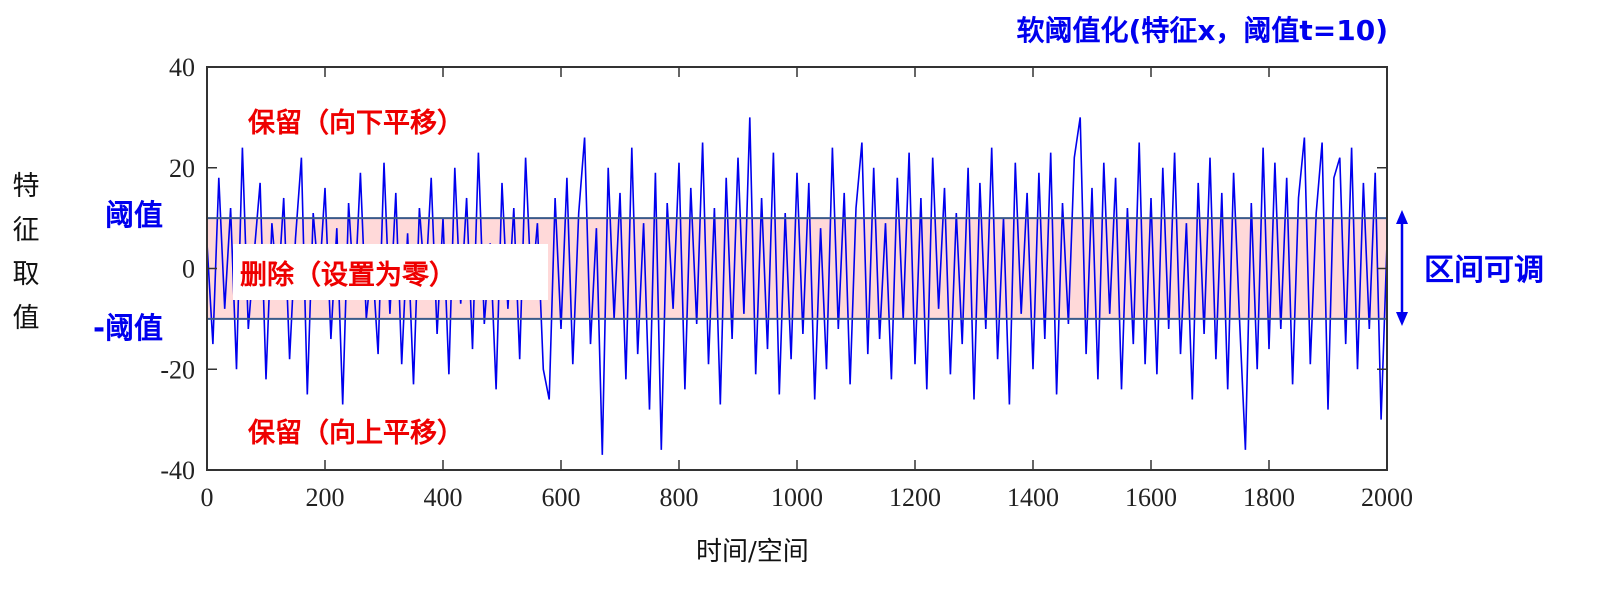 The image size is (1612, 594). I want to click on y-tick-label: 40, so click(182, 67).